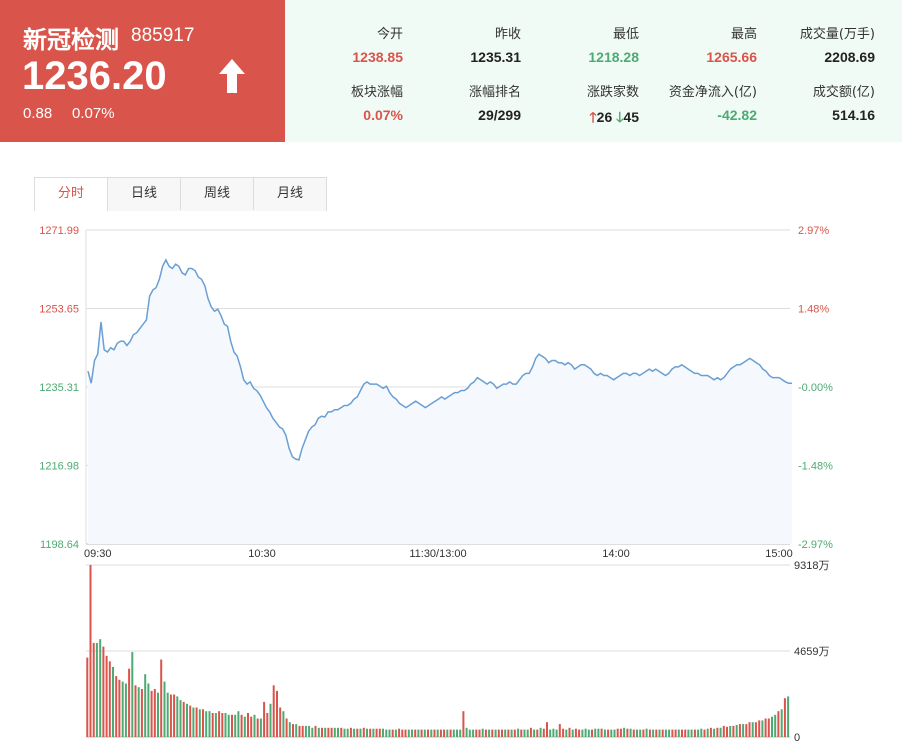  I want to click on y-tick-left: 1271.99, so click(59, 231).